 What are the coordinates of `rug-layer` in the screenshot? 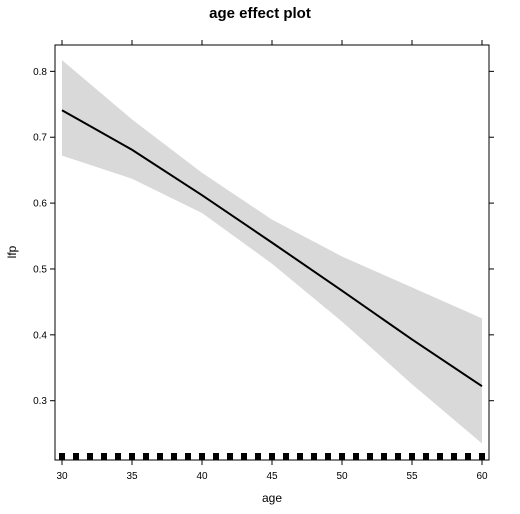 It's located at (272, 456).